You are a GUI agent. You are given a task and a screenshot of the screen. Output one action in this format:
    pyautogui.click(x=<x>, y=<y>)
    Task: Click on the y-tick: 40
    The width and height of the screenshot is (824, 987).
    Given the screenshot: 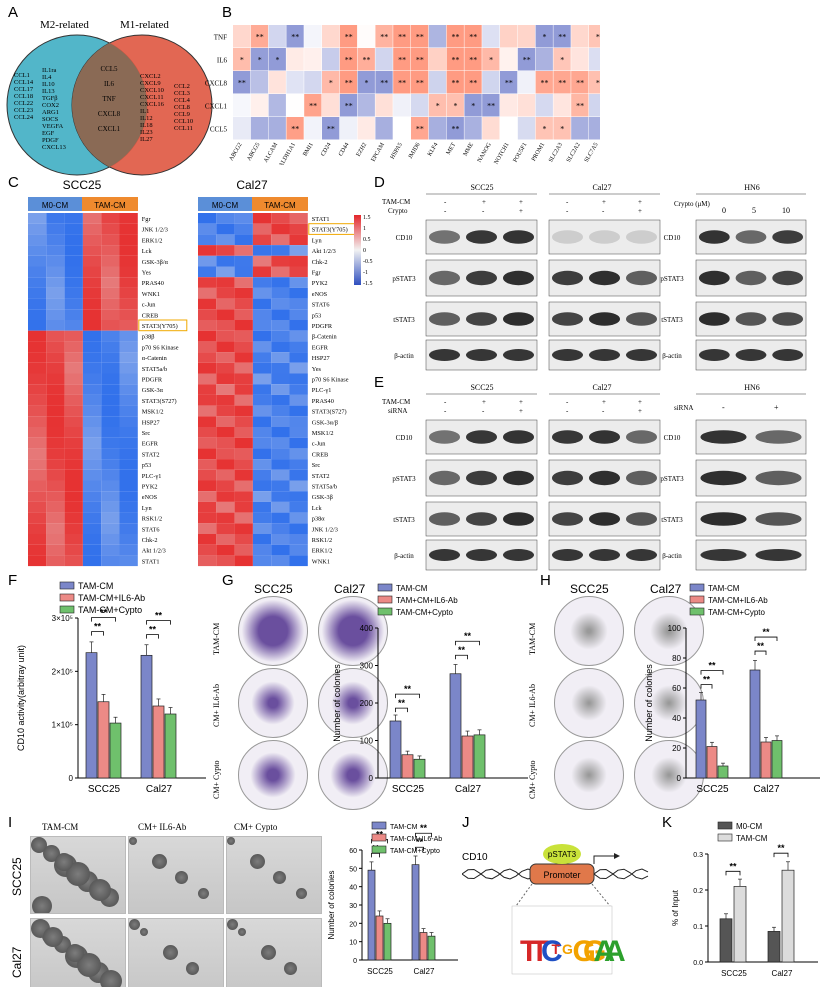 What is the action you would take?
    pyautogui.click(x=676, y=718)
    